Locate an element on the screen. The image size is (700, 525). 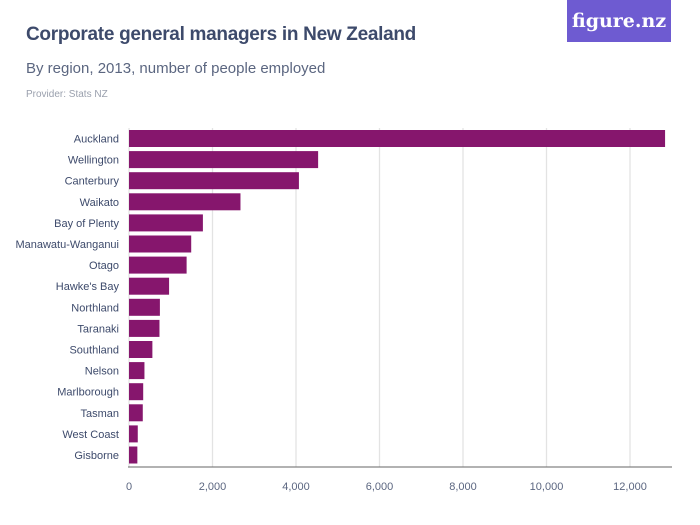
figure-nz-logo: figure.nz is located at coordinates (619, 21).